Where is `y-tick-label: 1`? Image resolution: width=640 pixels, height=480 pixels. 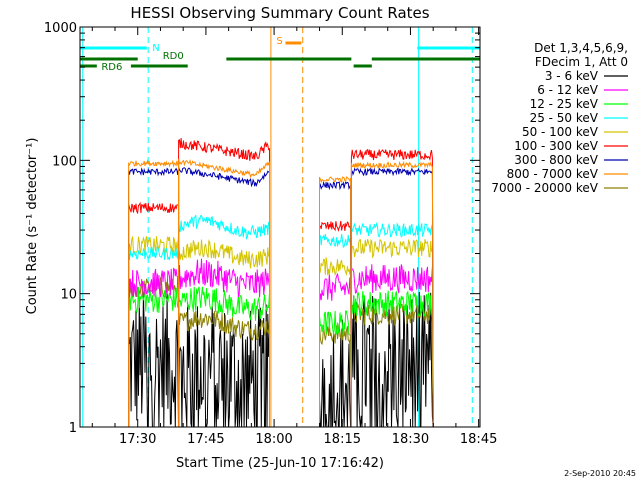
y-tick-label: 1 is located at coordinates (73, 428).